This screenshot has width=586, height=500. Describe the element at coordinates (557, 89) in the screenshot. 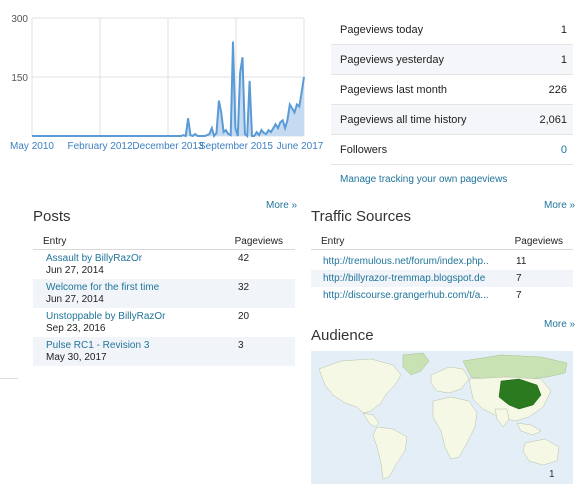

I see `stat-value: 226` at that location.